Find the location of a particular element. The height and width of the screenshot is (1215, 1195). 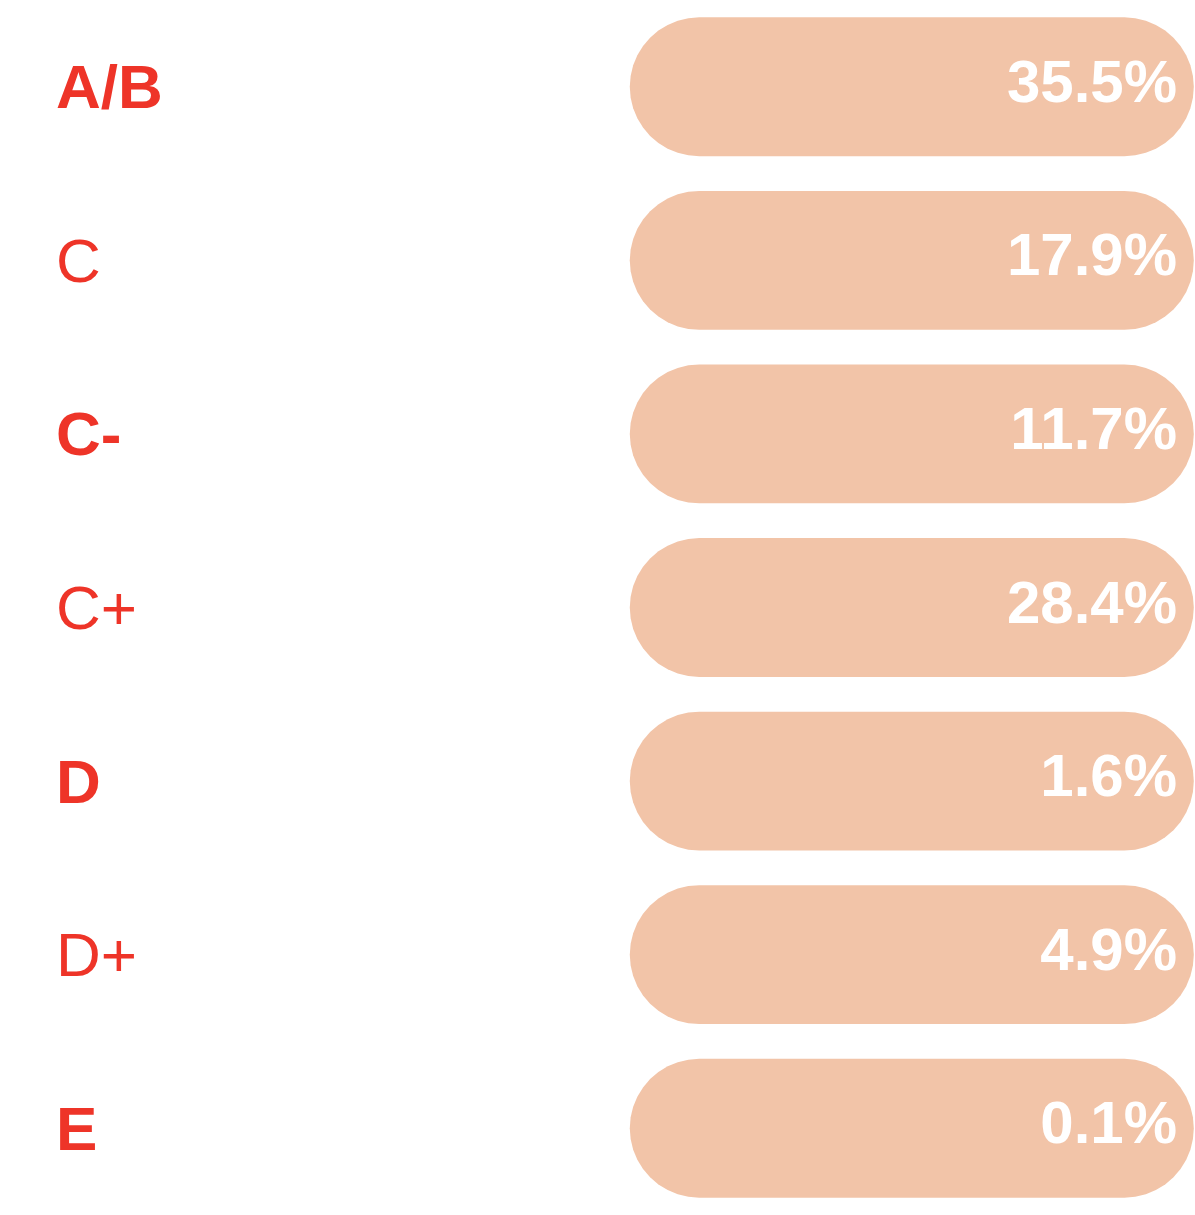

category-label: E is located at coordinates (77, 1128).